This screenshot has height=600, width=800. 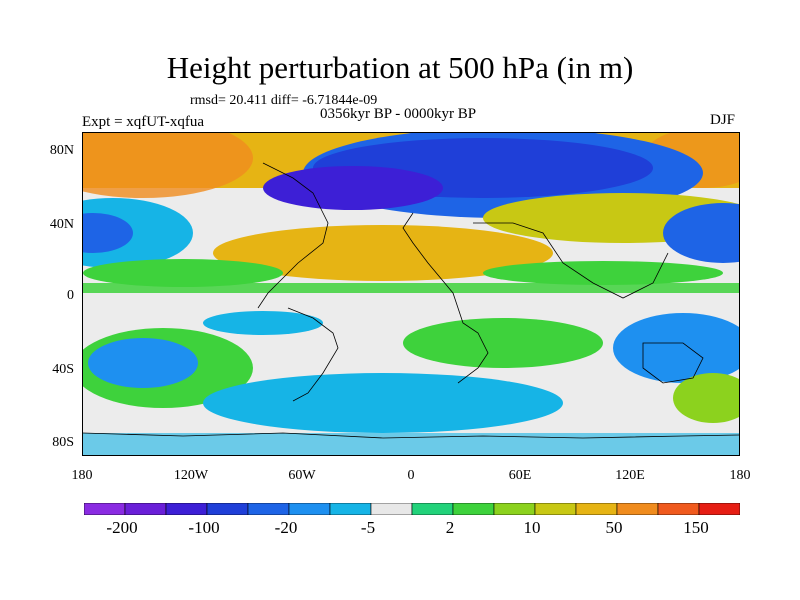 What do you see at coordinates (571, 260) in the screenshot?
I see `eurasia-coast` at bounding box center [571, 260].